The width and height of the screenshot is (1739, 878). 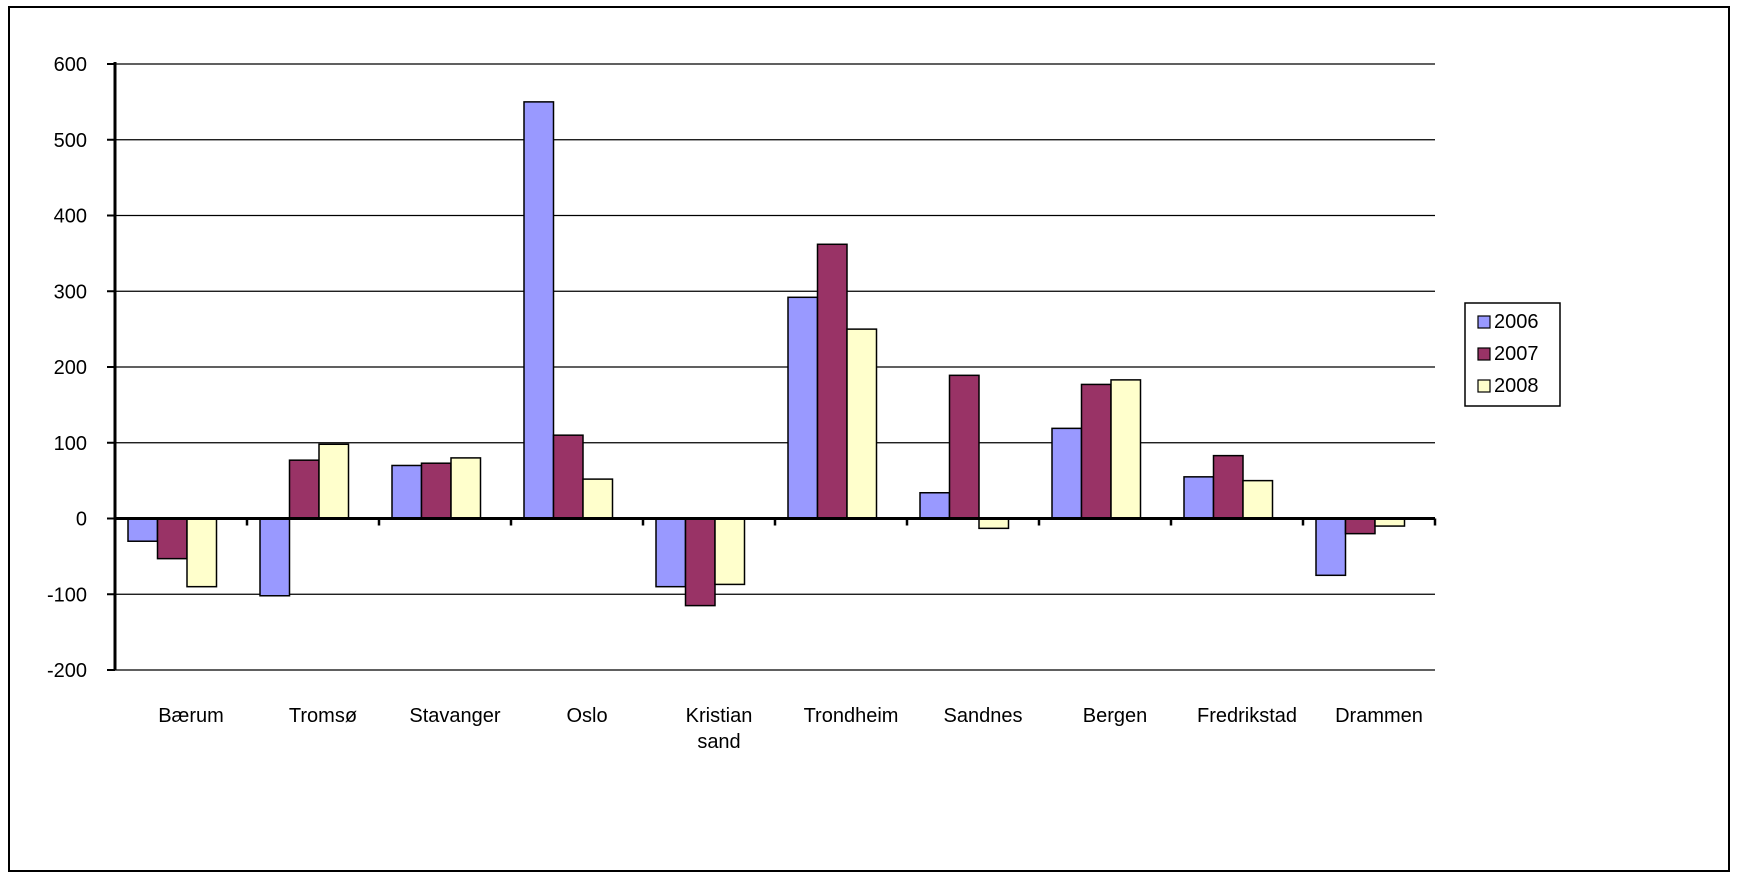 What do you see at coordinates (586, 716) in the screenshot?
I see `x-tick-label: Oslo` at bounding box center [586, 716].